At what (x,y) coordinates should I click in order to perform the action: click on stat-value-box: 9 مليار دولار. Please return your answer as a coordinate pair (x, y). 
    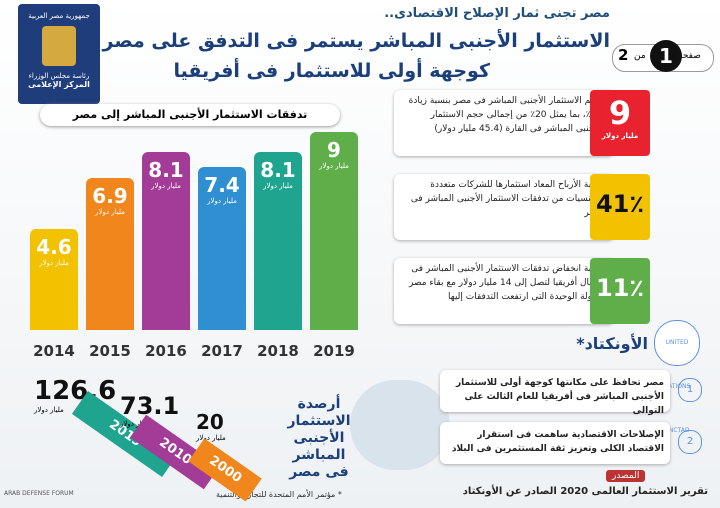
    Looking at the image, I should click on (620, 123).